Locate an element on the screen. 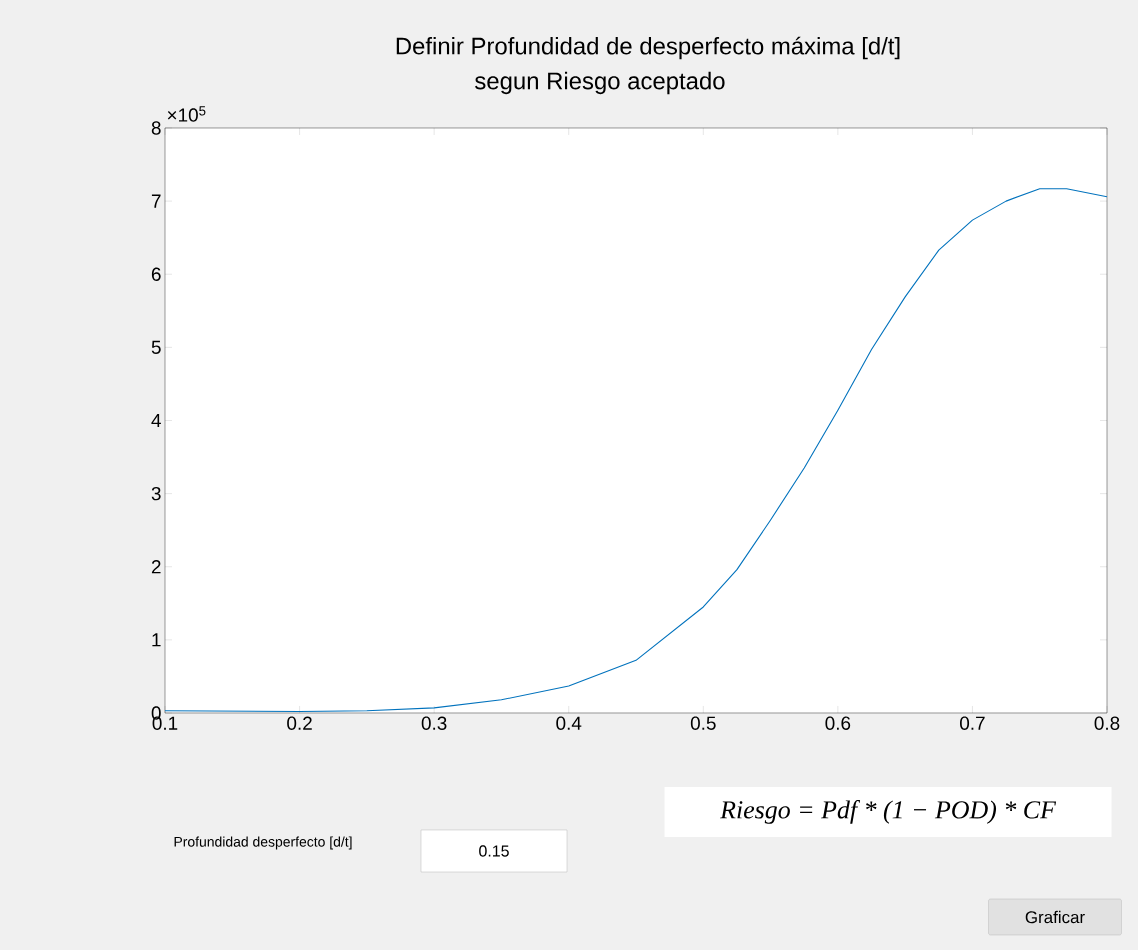 The height and width of the screenshot is (950, 1138). y-tick-label: 4 is located at coordinates (156, 420).